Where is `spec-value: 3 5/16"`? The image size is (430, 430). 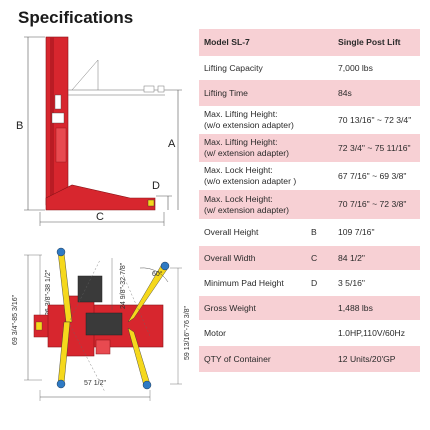
spec-value: 3 5/16" is located at coordinates (351, 282).